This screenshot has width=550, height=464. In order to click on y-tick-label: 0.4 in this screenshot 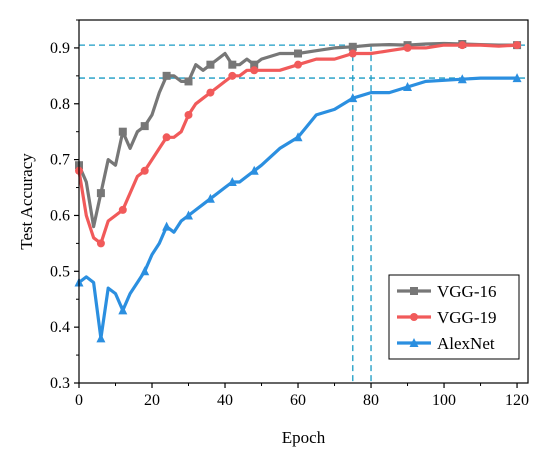, I will do `click(60, 327)`.